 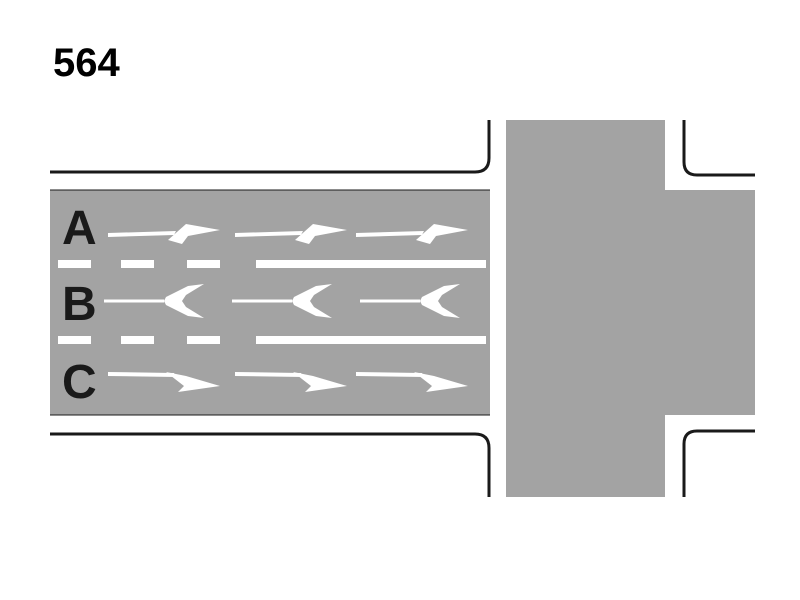 What do you see at coordinates (79, 228) in the screenshot?
I see `lane-label-a: A` at bounding box center [79, 228].